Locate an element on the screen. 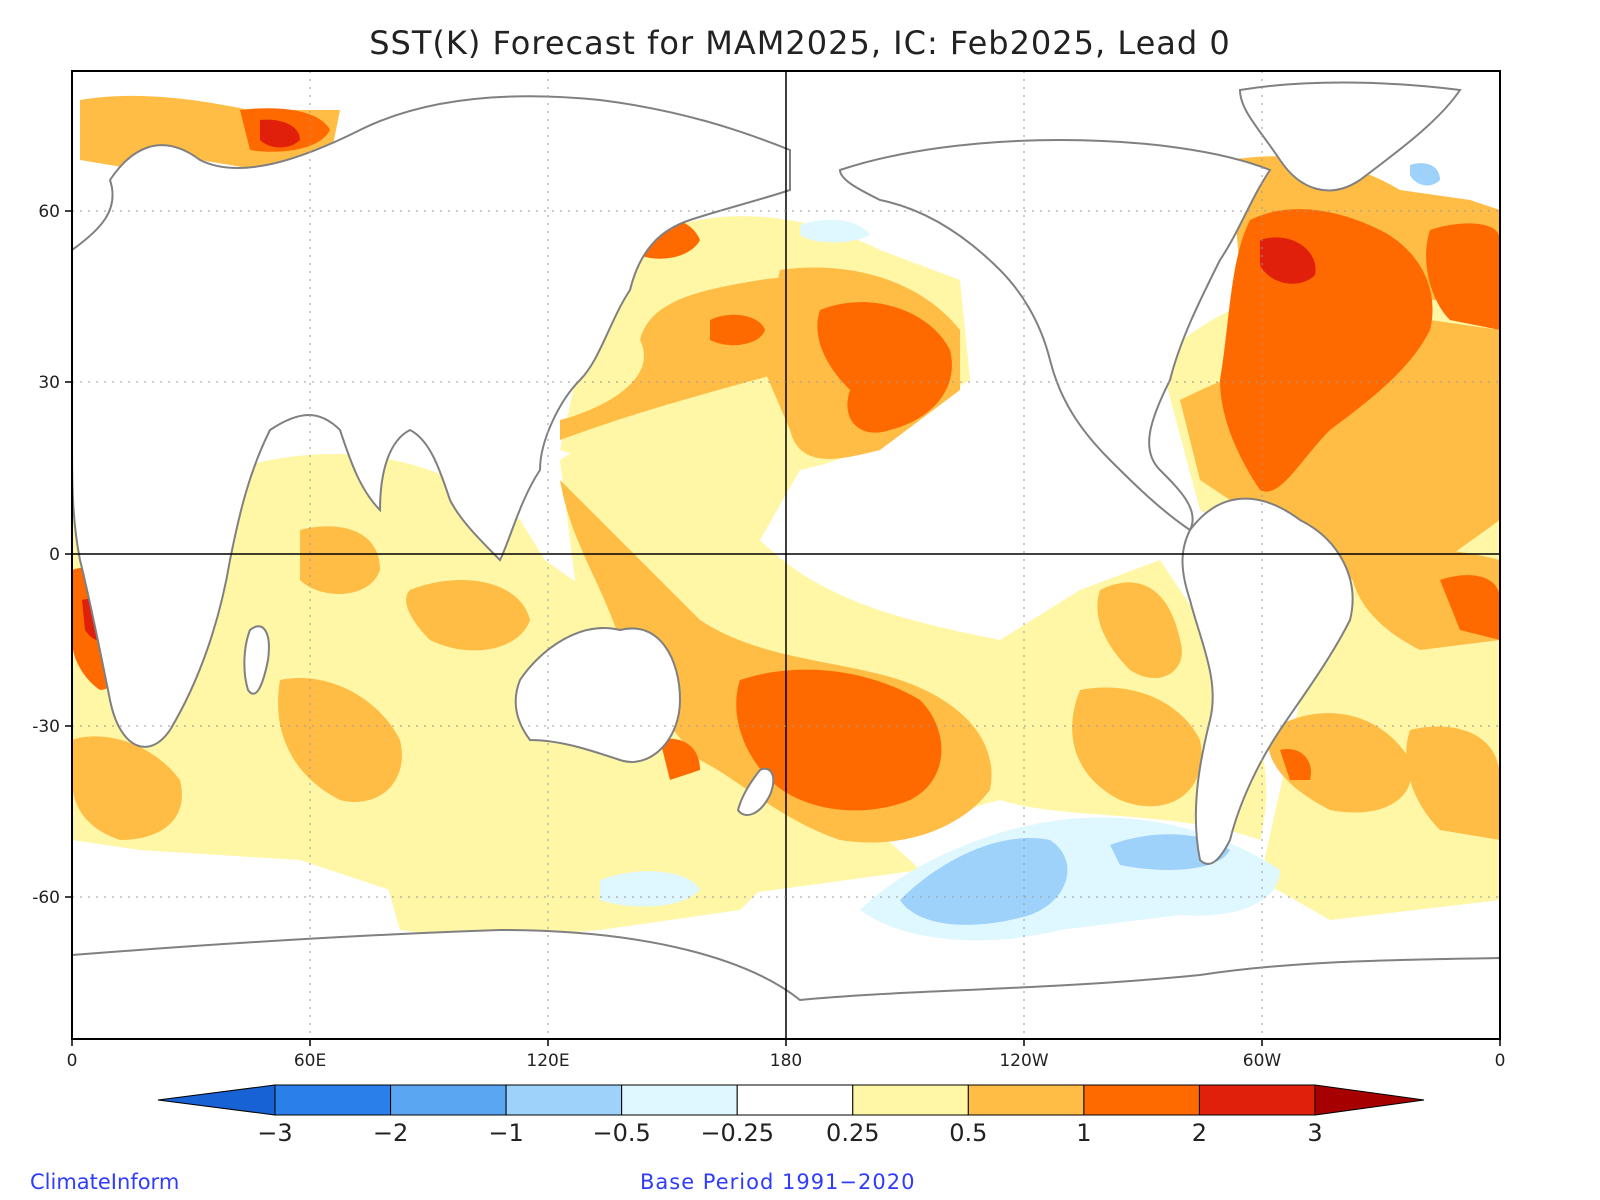 This screenshot has height=1200, width=1600. cool-moderate-southern-a is located at coordinates (984, 881).